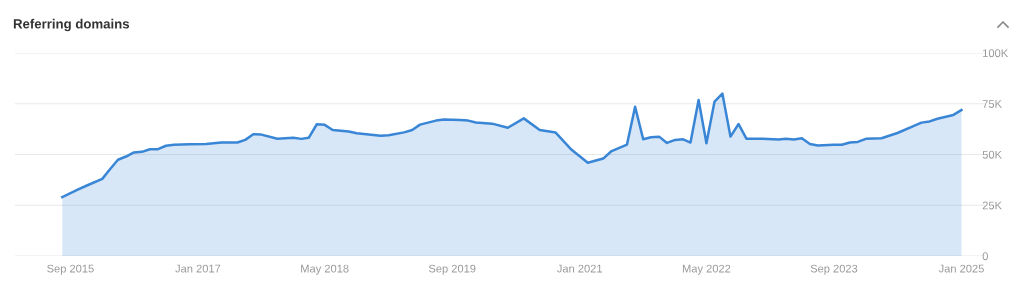  What do you see at coordinates (198, 268) in the screenshot?
I see `x-tick-label: Jan 2017` at bounding box center [198, 268].